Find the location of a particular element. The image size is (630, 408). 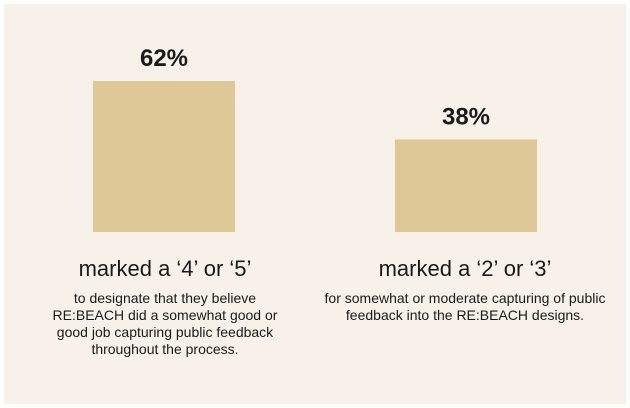

category-label-1: marked a ‘4’ or ‘5’ is located at coordinates (165, 268).